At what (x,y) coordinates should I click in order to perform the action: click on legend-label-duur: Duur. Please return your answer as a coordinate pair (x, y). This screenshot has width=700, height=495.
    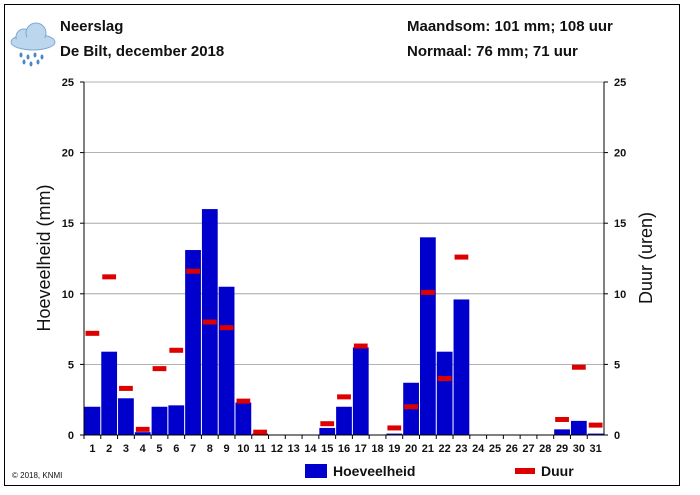
    Looking at the image, I should click on (557, 471).